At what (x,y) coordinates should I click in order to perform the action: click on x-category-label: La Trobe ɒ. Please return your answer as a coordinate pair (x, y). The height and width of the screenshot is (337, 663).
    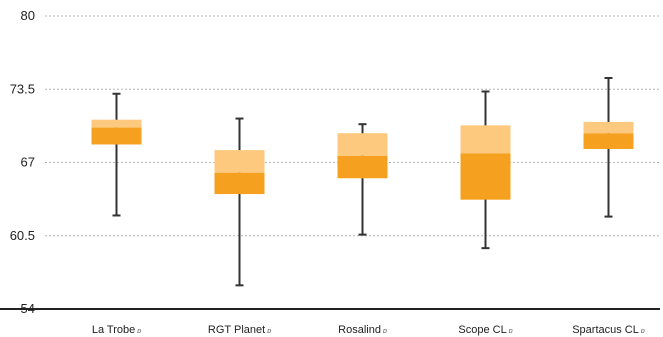
    Looking at the image, I should click on (116, 330).